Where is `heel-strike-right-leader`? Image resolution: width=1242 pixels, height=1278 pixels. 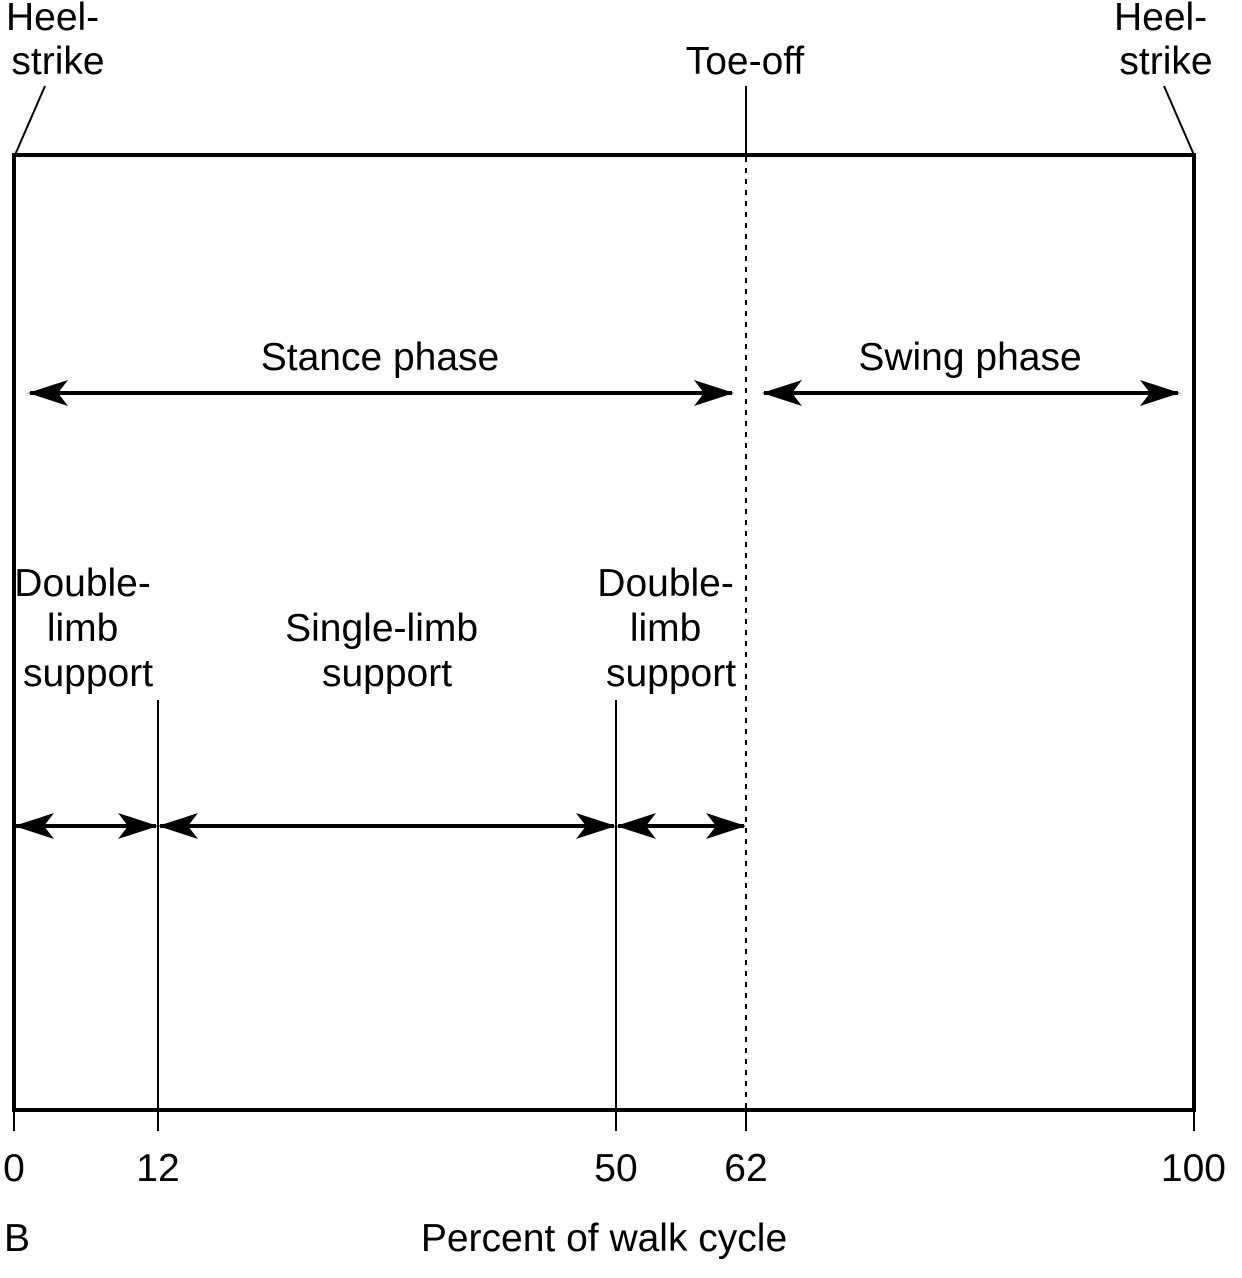 heel-strike-right-leader is located at coordinates (1179, 120).